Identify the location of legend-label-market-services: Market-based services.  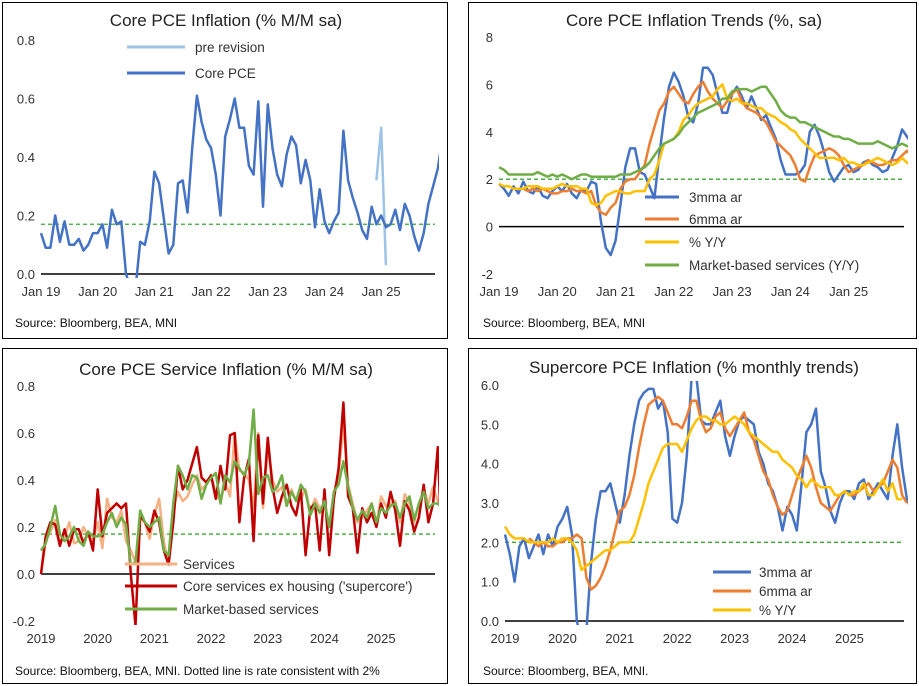
(251, 609).